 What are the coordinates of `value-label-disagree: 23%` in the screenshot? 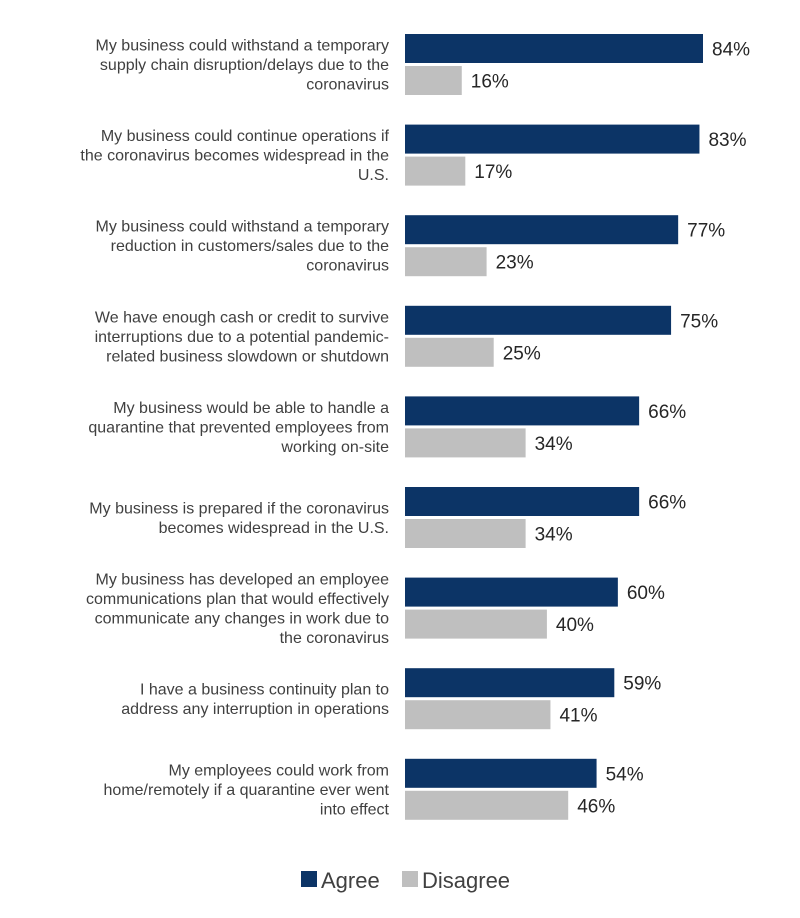 It's located at (515, 263).